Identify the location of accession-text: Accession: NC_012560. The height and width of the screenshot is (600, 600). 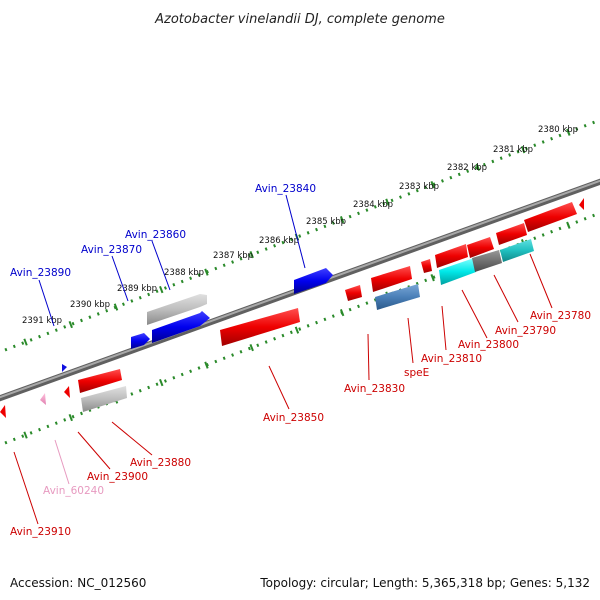
(78, 583).